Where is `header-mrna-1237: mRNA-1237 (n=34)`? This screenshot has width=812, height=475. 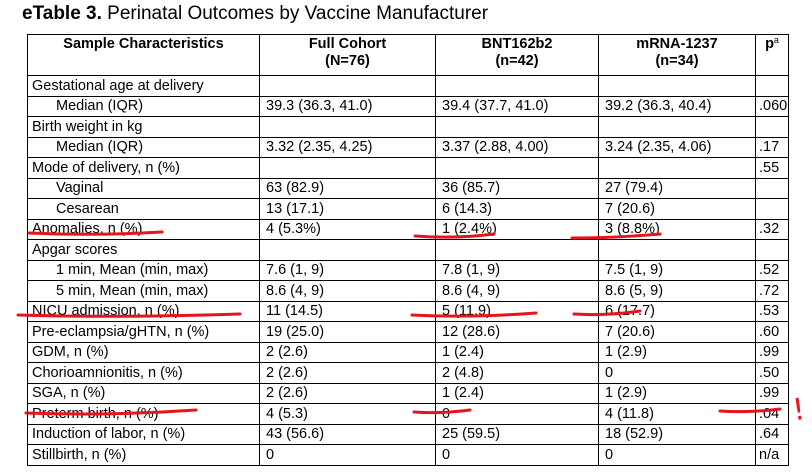
header-mrna-1237: mRNA-1237 (n=34) is located at coordinates (677, 55).